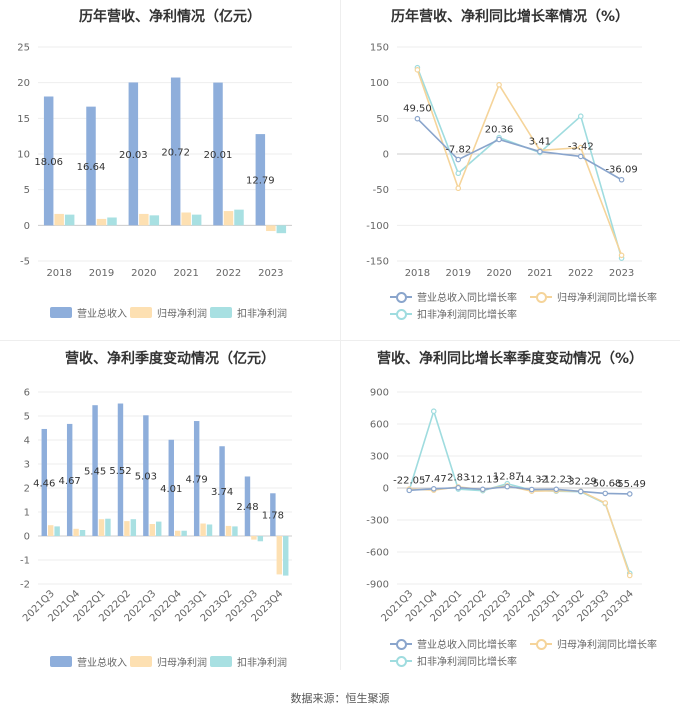 The image size is (680, 712). What do you see at coordinates (340, 698) in the screenshot?
I see `data-source-note: 数据来源：恒生聚源` at bounding box center [340, 698].